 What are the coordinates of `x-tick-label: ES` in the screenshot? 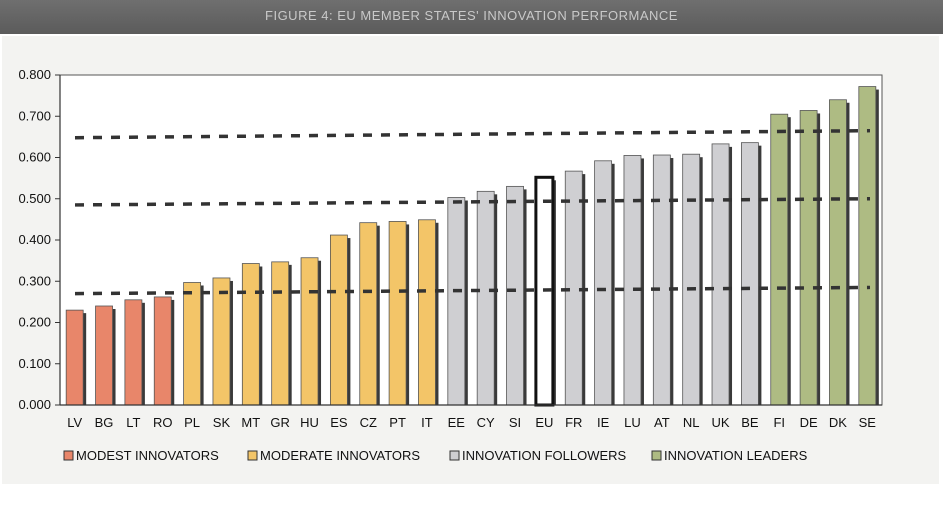 It's located at (339, 422).